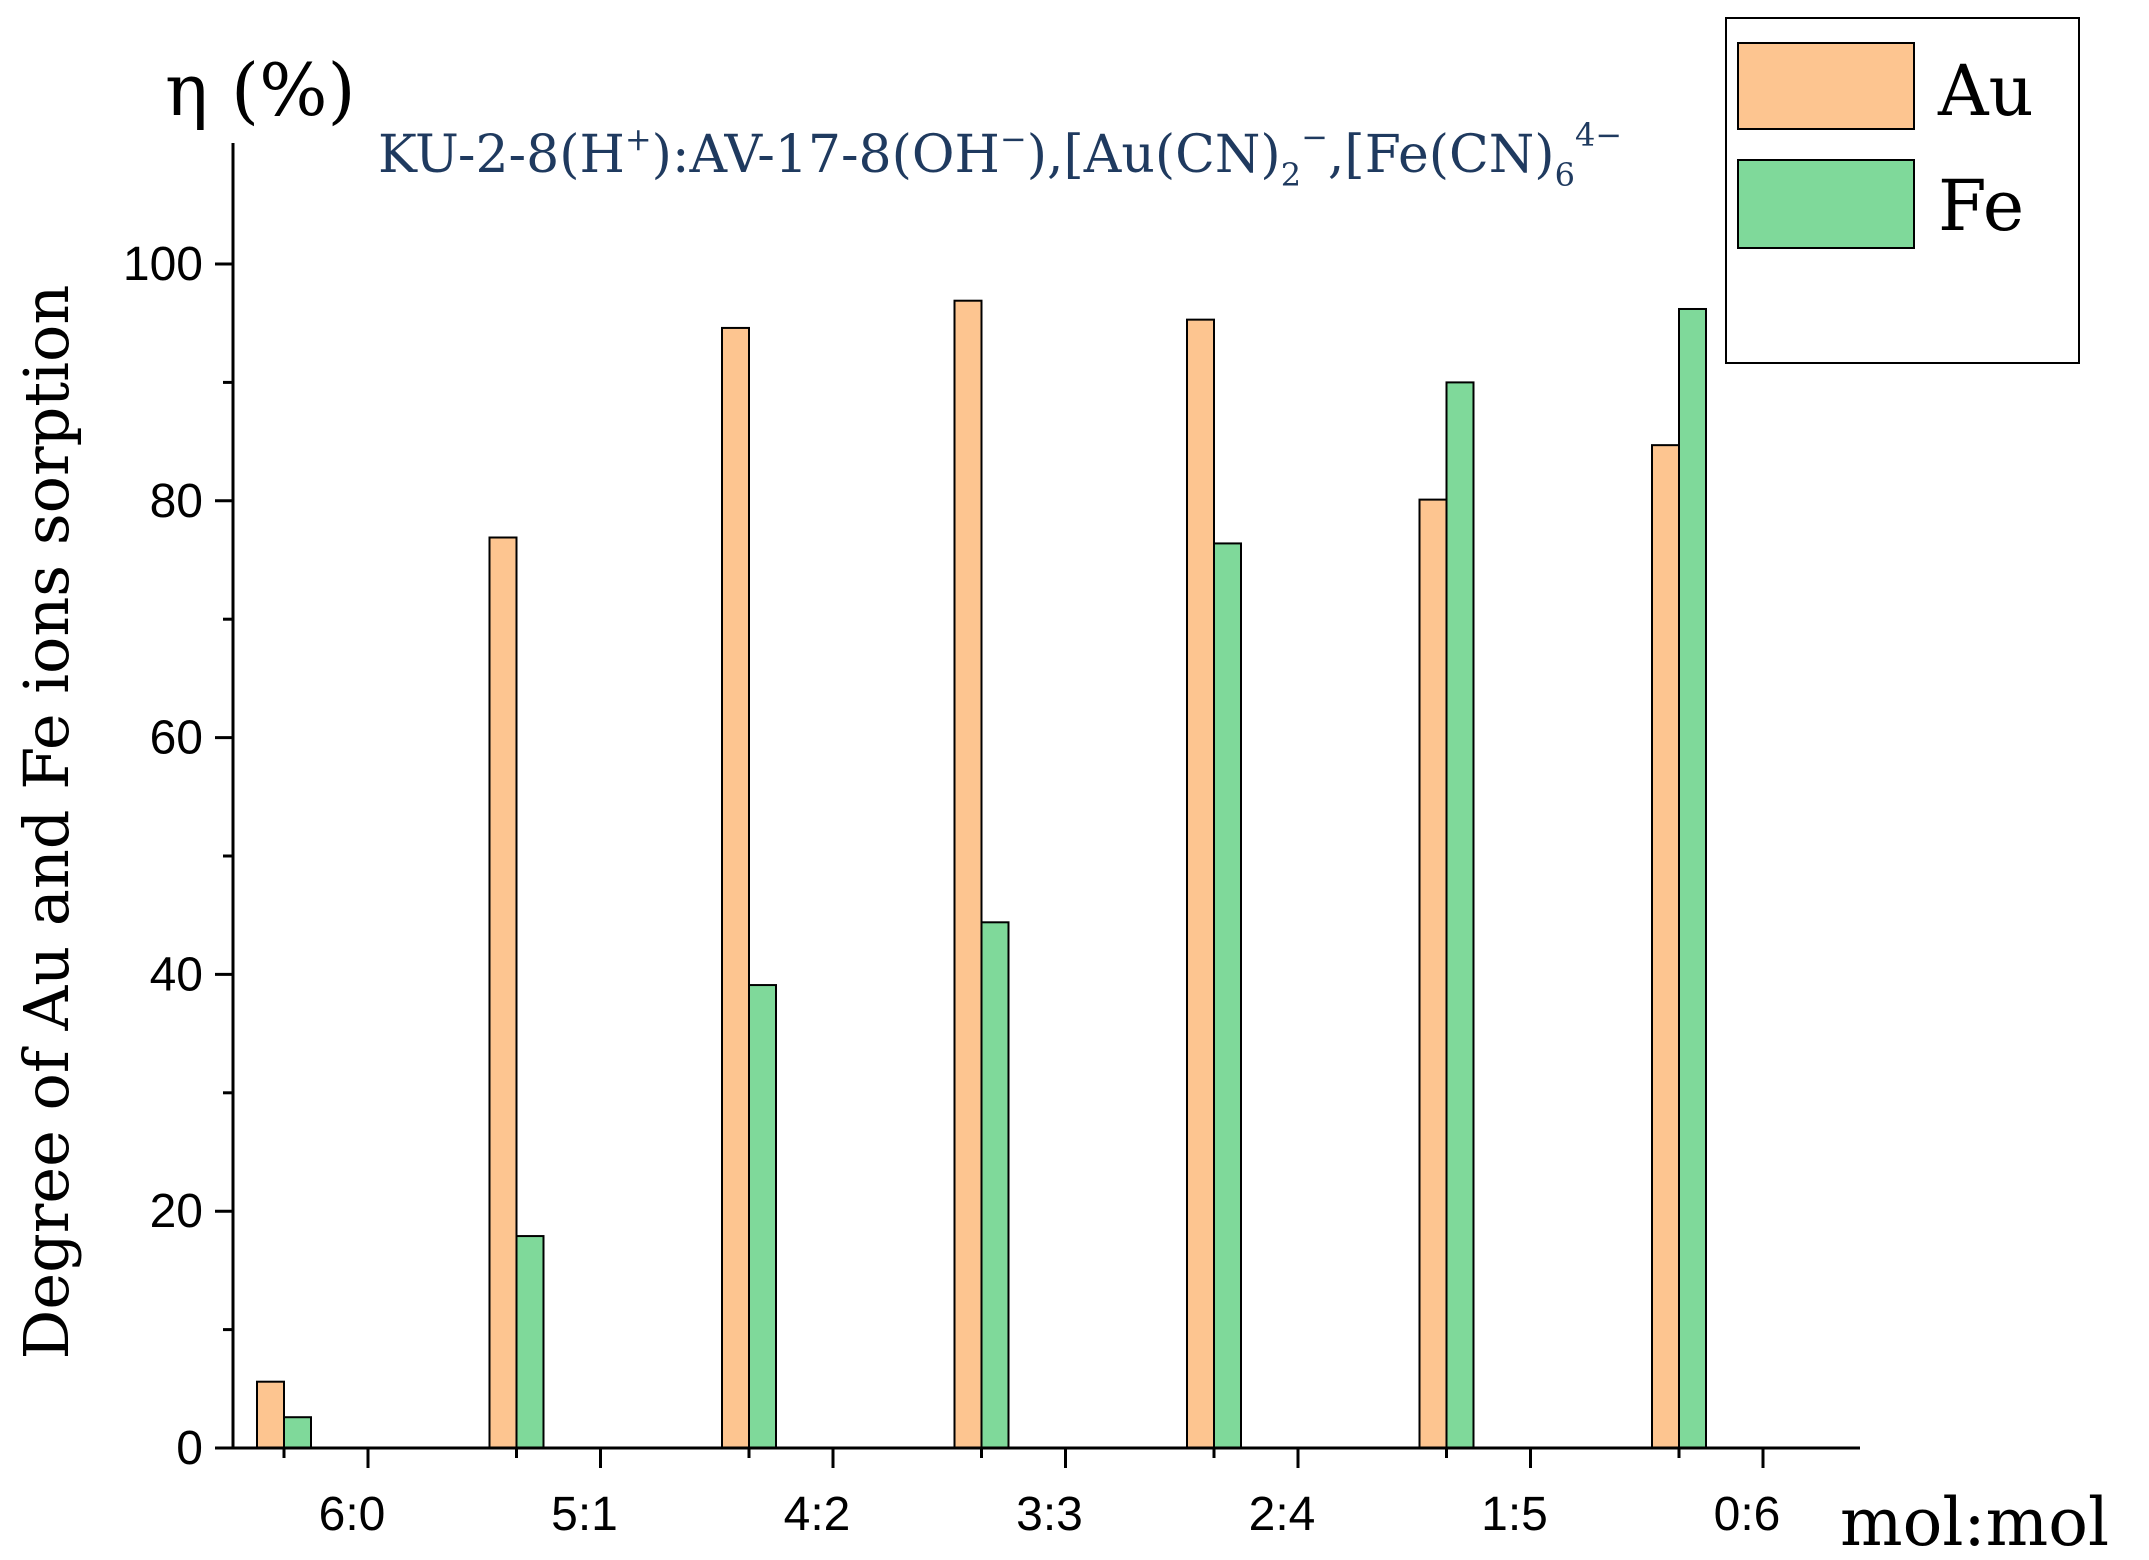 This screenshot has height=1560, width=2149. I want to click on unit-label: η (%), so click(260, 90).